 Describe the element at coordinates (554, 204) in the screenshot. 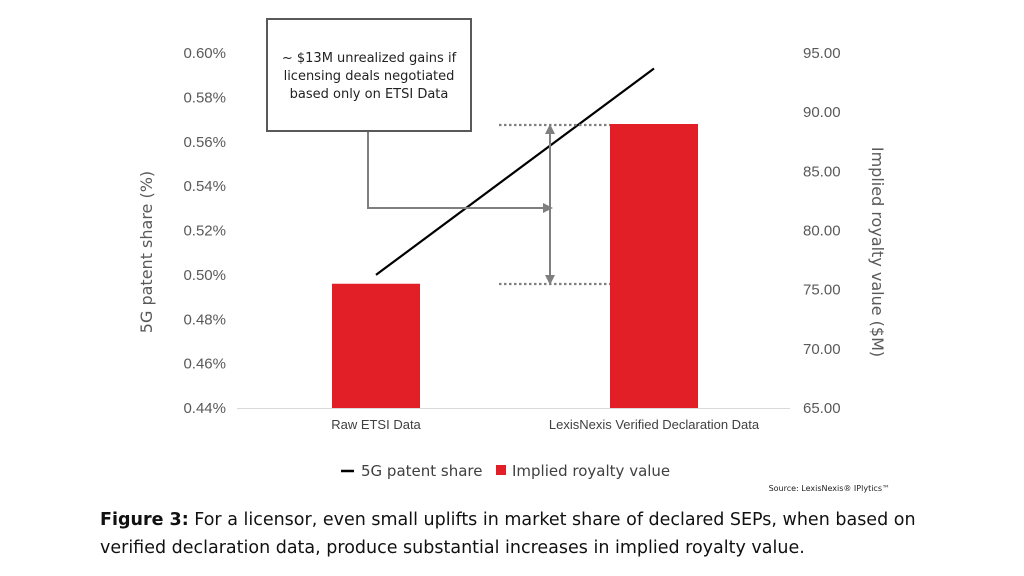

I see `difference-indicator` at that location.